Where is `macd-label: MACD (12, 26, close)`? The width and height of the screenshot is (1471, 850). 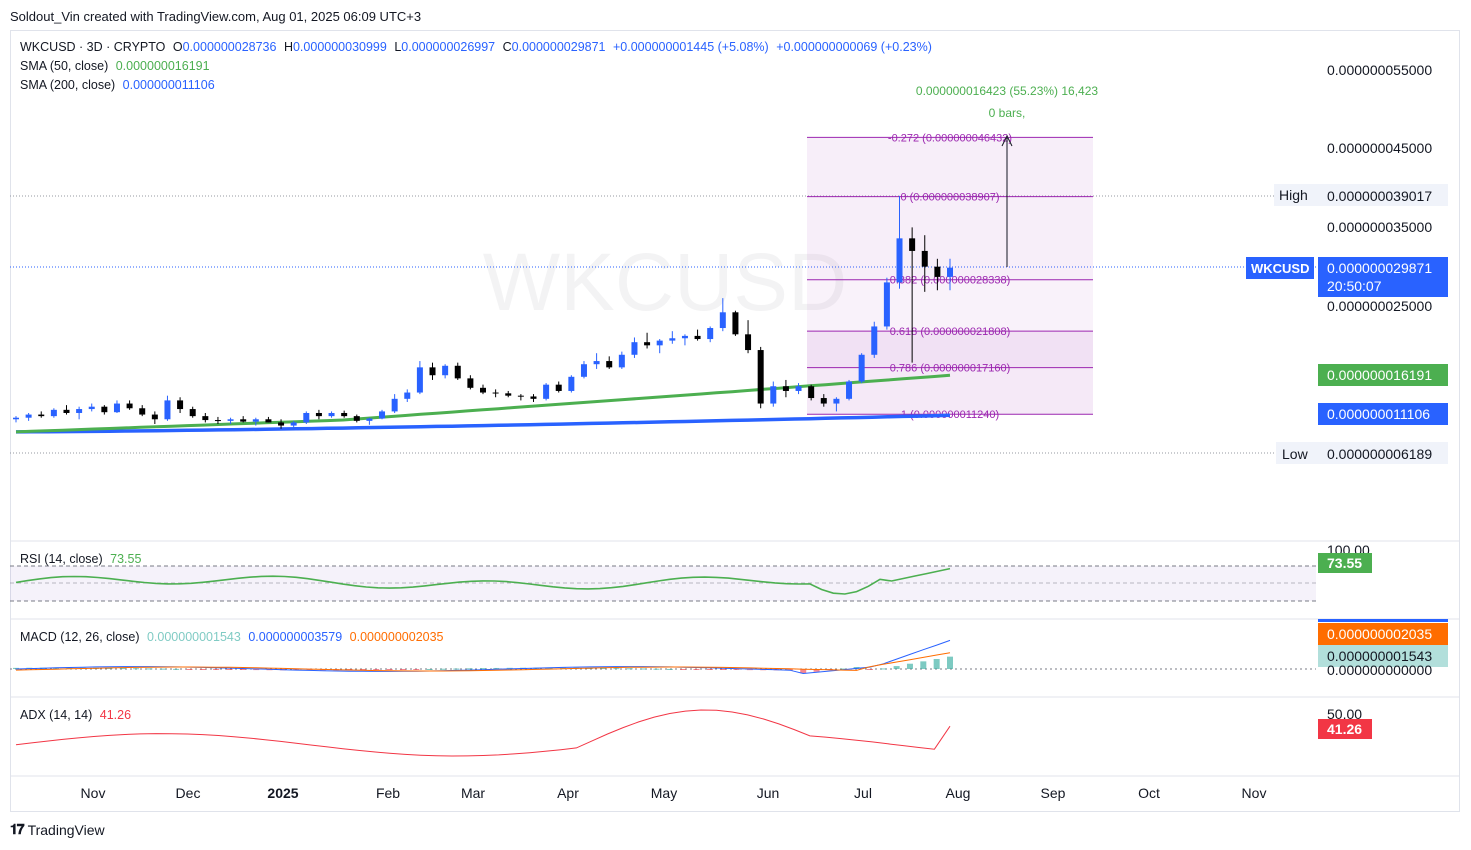 macd-label: MACD (12, 26, close) is located at coordinates (80, 637).